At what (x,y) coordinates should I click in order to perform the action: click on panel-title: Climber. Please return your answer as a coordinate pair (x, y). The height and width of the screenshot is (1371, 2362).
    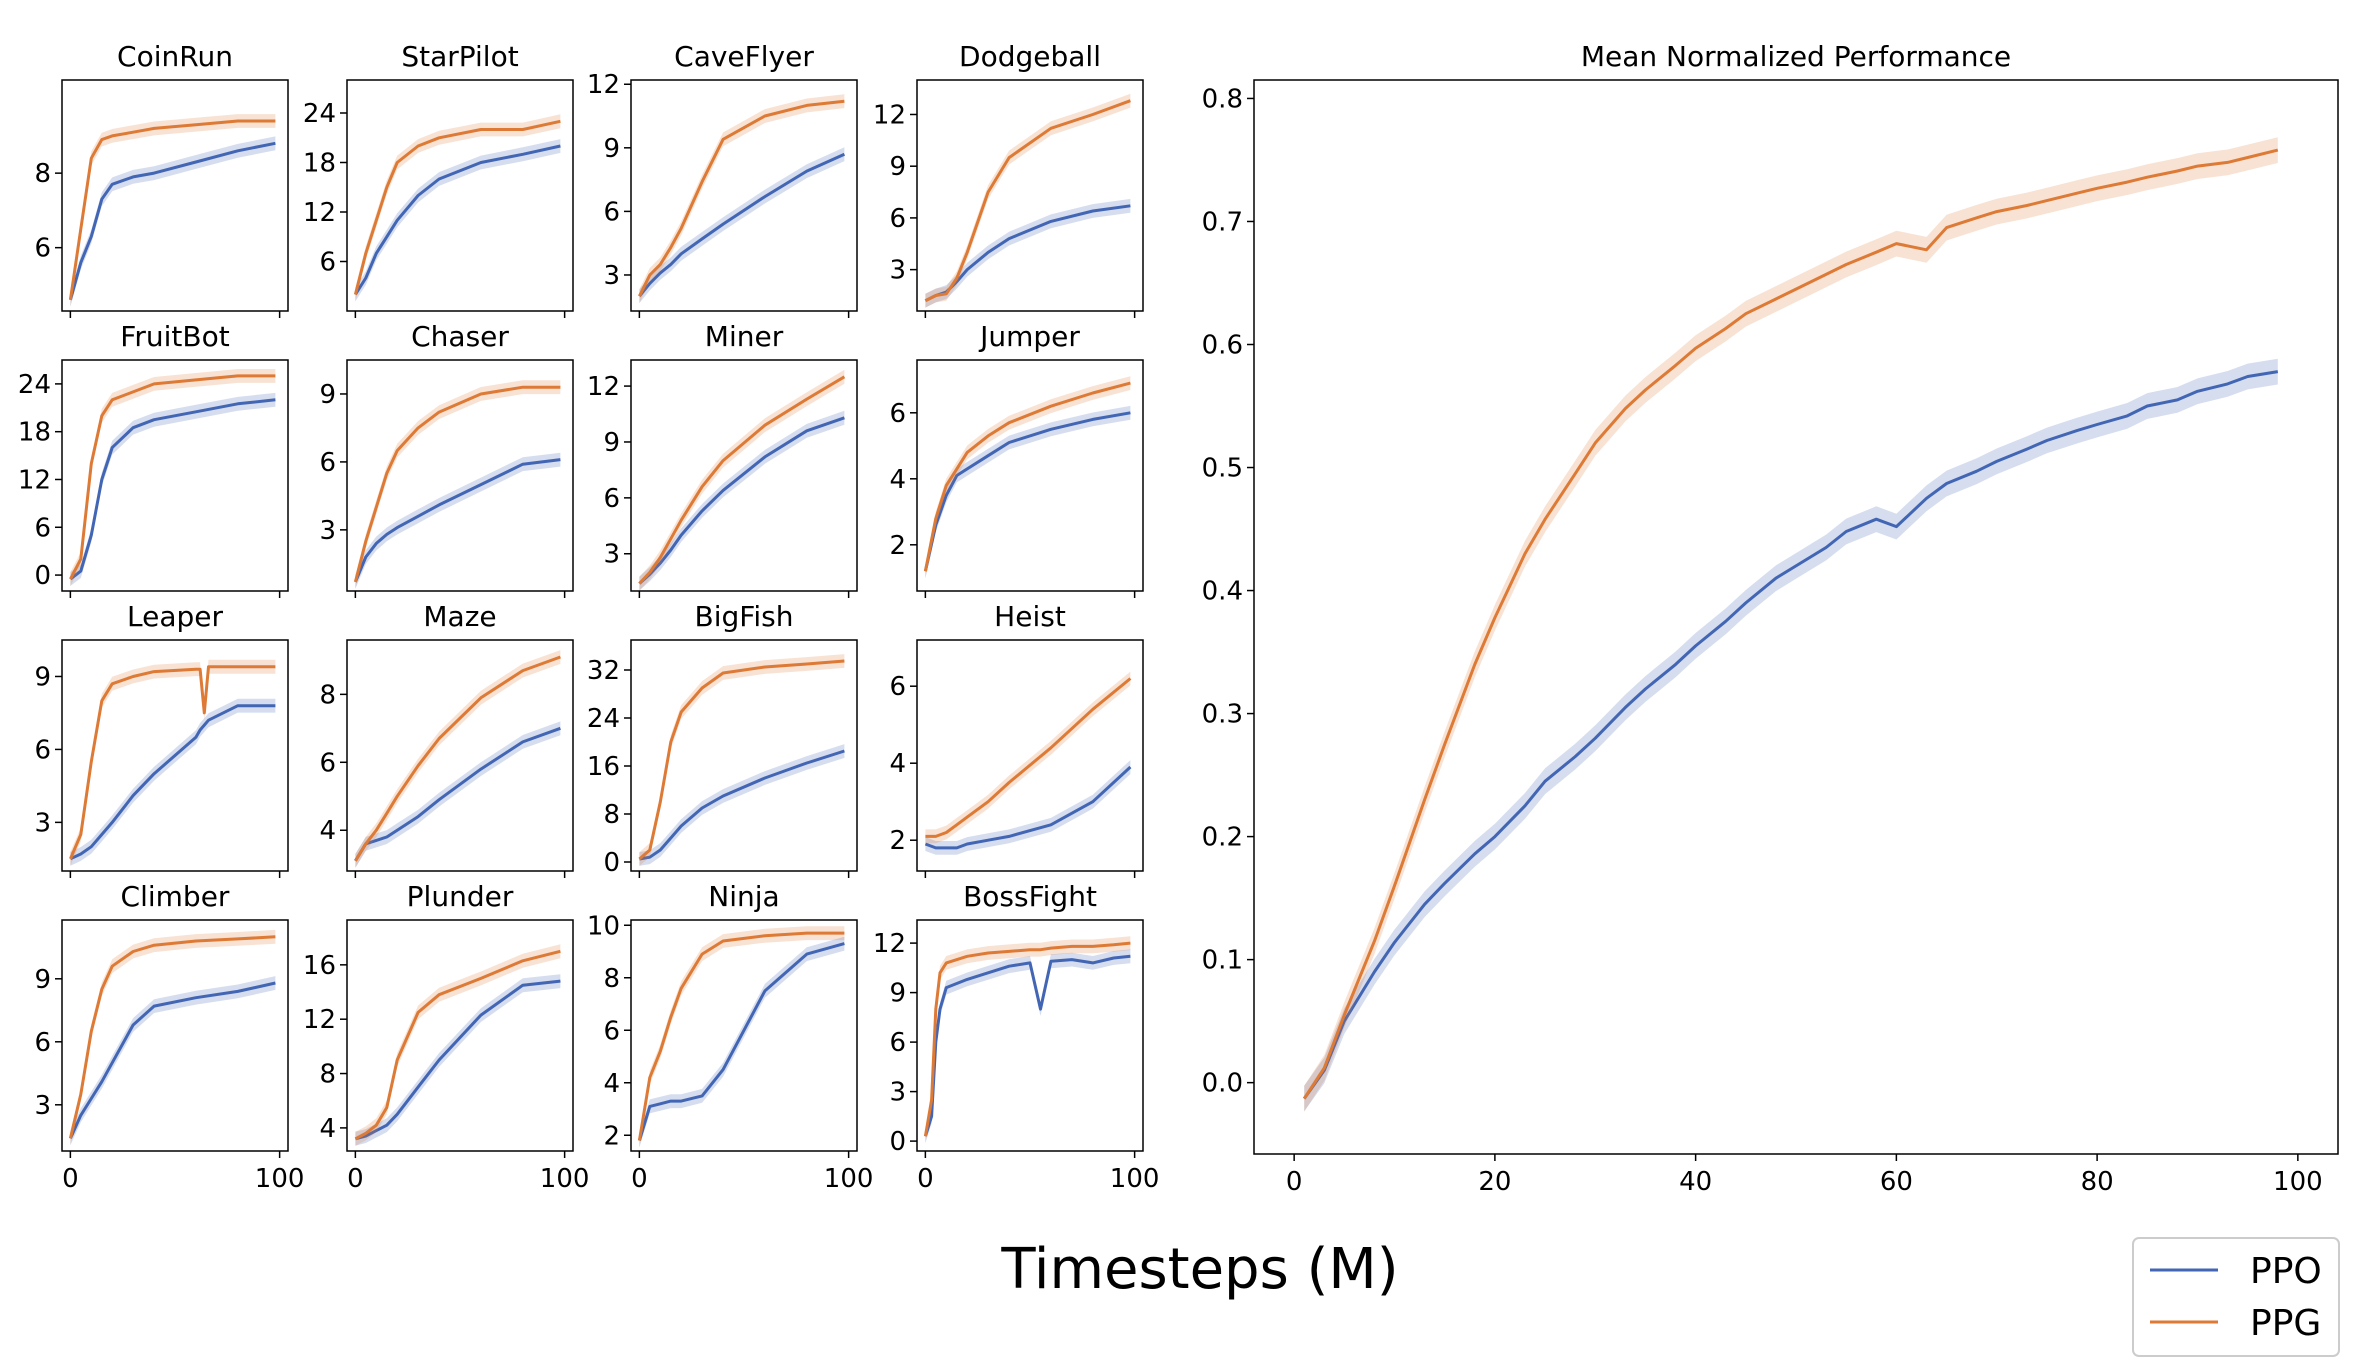
    Looking at the image, I should click on (175, 896).